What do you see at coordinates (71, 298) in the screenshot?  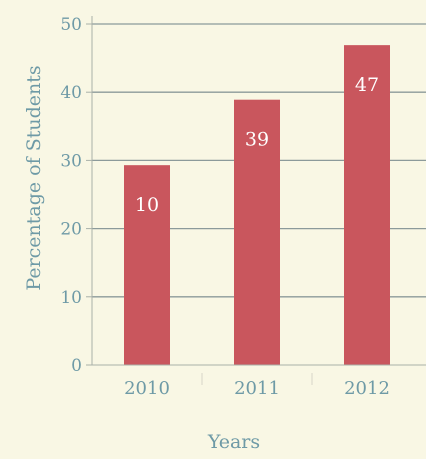 I see `y-tick-label: 10` at bounding box center [71, 298].